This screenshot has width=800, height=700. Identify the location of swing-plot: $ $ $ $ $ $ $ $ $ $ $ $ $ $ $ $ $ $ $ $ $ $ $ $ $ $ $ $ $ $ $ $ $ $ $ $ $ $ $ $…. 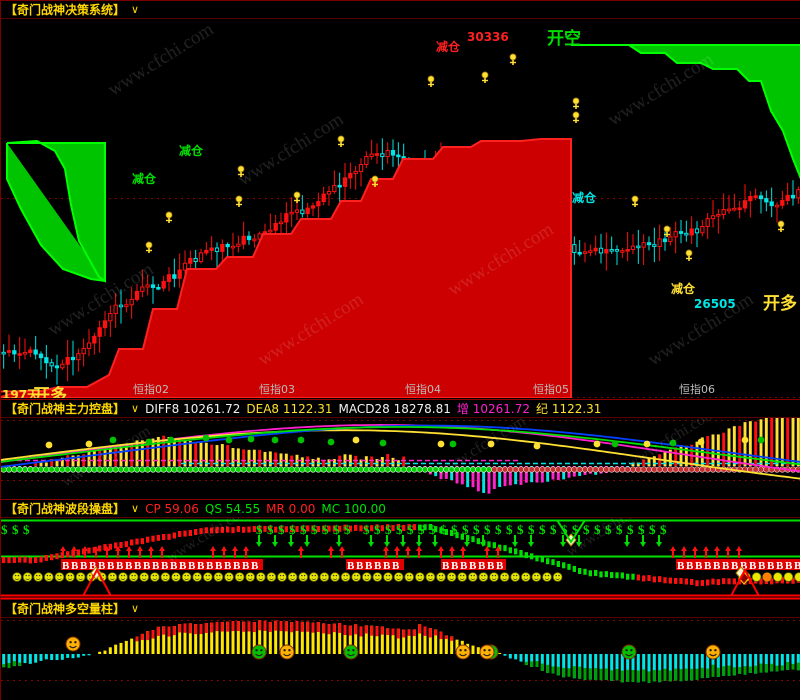
(400, 558).